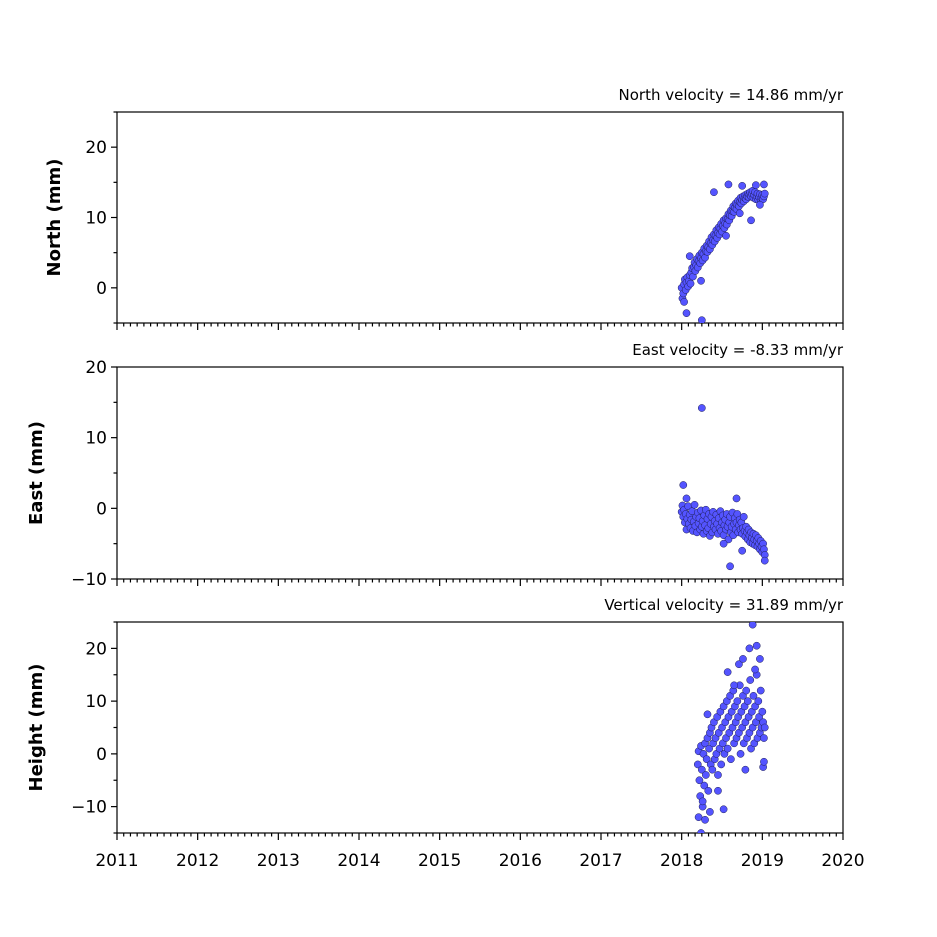 The width and height of the screenshot is (937, 937). Describe the element at coordinates (101, 755) in the screenshot. I see `height-y-tick-label: 0` at that location.